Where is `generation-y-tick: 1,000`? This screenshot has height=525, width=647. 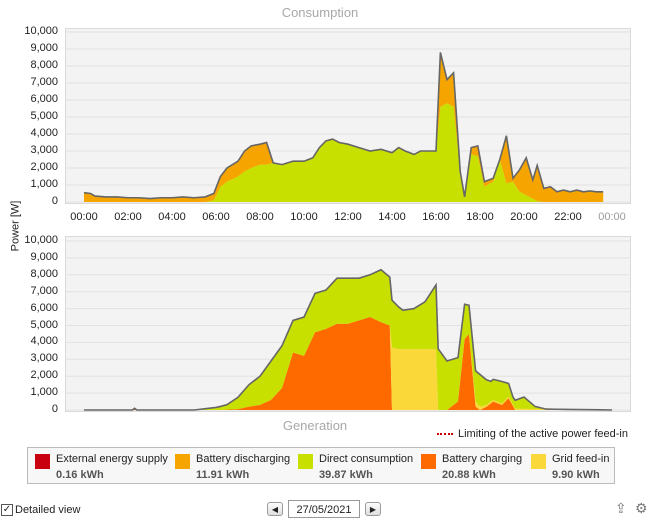 generation-y-tick: 1,000 is located at coordinates (44, 392).